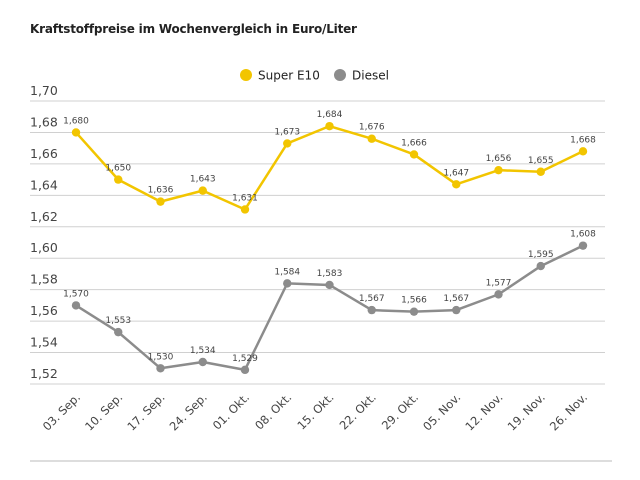 The width and height of the screenshot is (640, 480). What do you see at coordinates (44, 216) in the screenshot?
I see `y-tick-label: 1,62` at bounding box center [44, 216].